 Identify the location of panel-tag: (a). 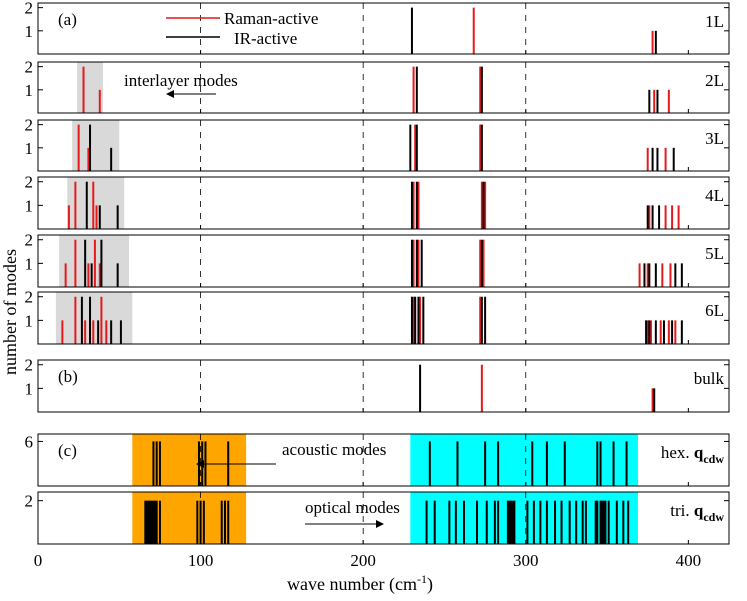
(67, 19).